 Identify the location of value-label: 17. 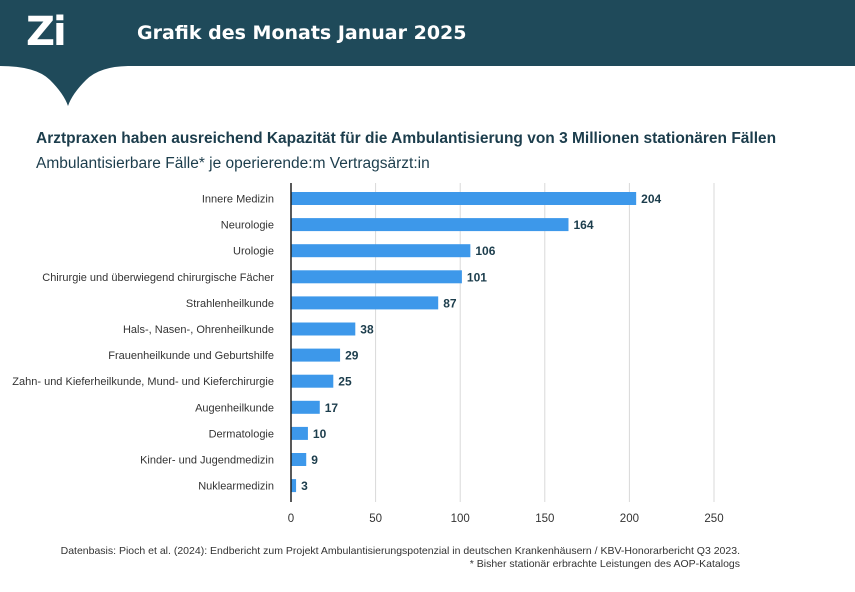
(332, 408).